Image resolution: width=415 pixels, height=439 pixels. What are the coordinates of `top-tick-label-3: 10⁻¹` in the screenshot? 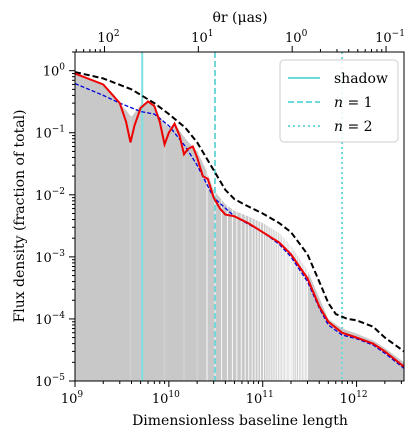 It's located at (390, 37).